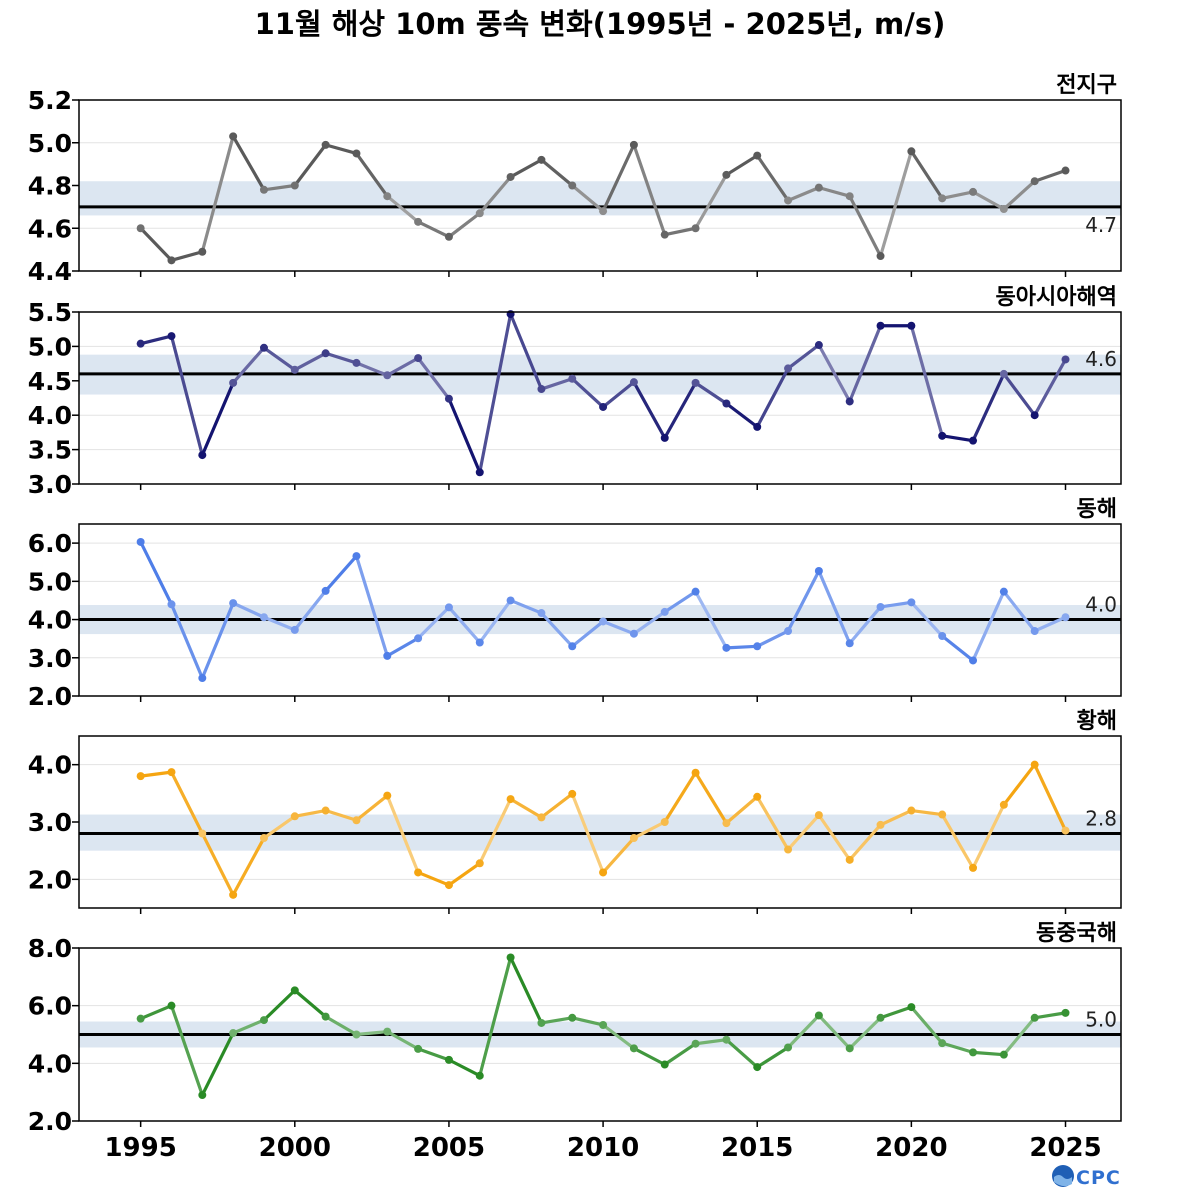  Describe the element at coordinates (50, 312) in the screenshot. I see `y-tick-label: 5.5` at that location.